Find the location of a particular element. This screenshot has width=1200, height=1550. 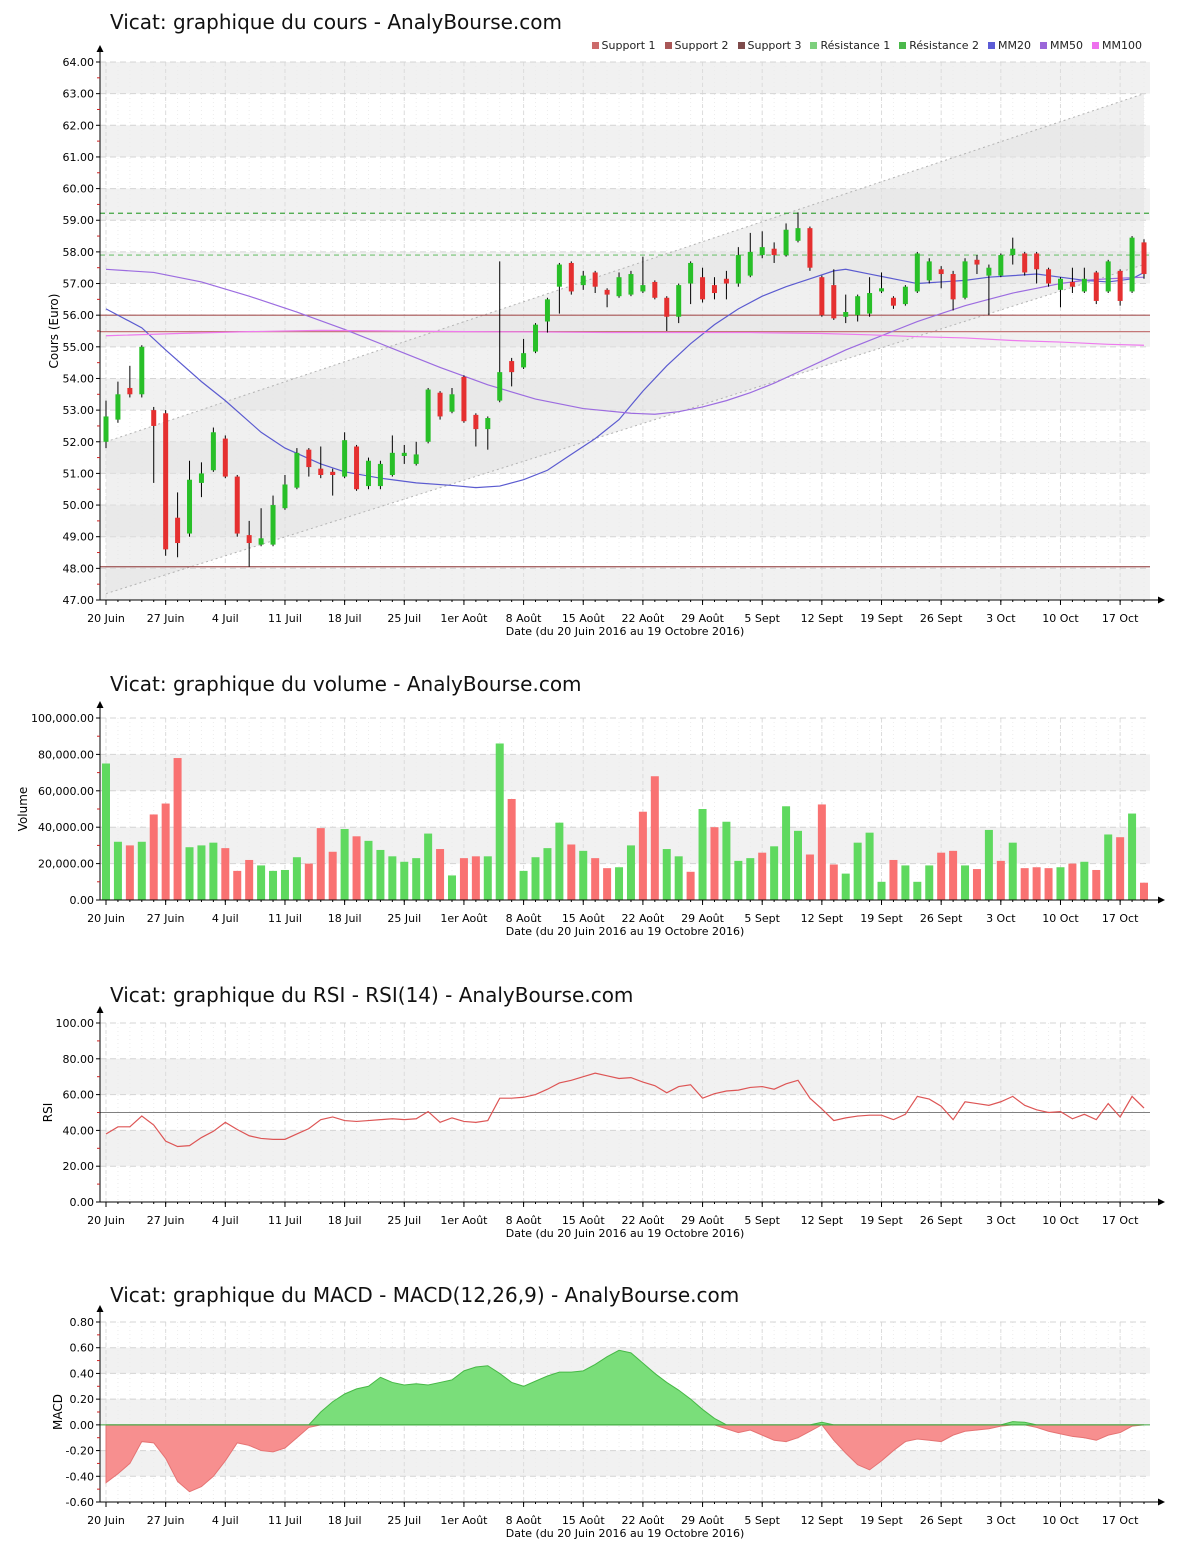

legend-item-support-2: Support 2 is located at coordinates (696, 45).